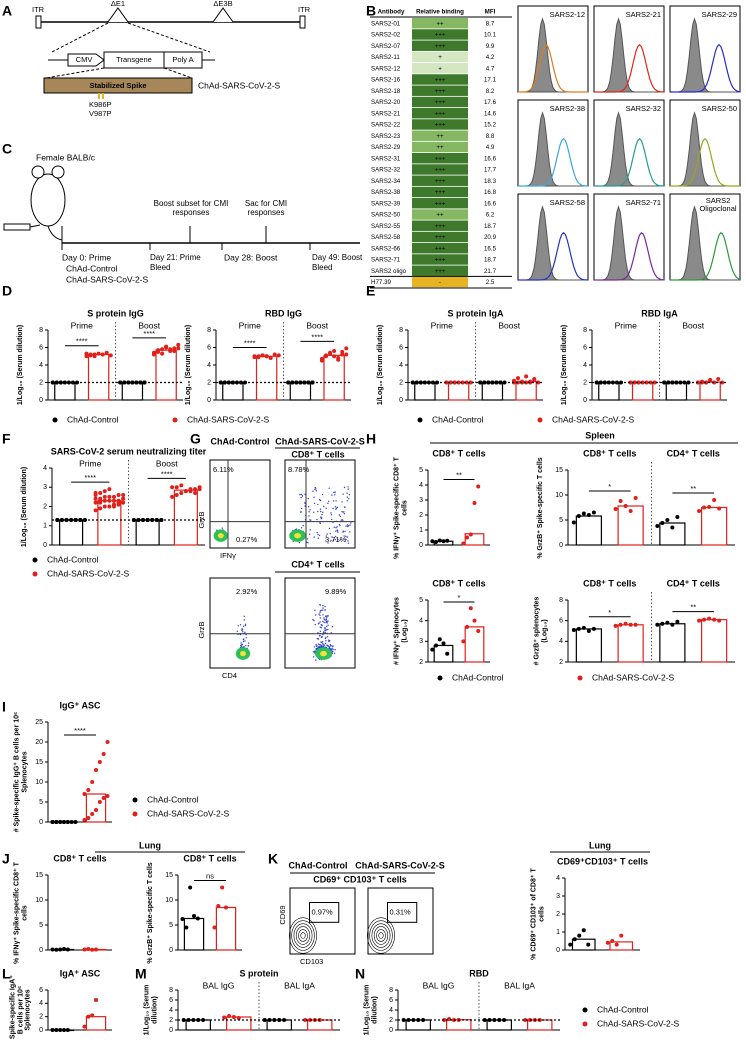 The height and width of the screenshot is (1040, 746). Describe the element at coordinates (490, 46) in the screenshot. I see `table-cell: 9.9` at that location.